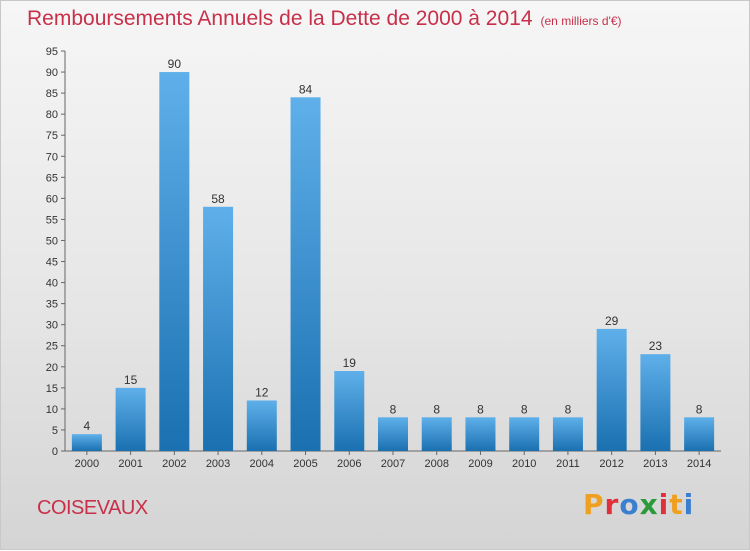 The image size is (750, 551). Describe the element at coordinates (52, 326) in the screenshot. I see `y-tick-label: 30` at that location.